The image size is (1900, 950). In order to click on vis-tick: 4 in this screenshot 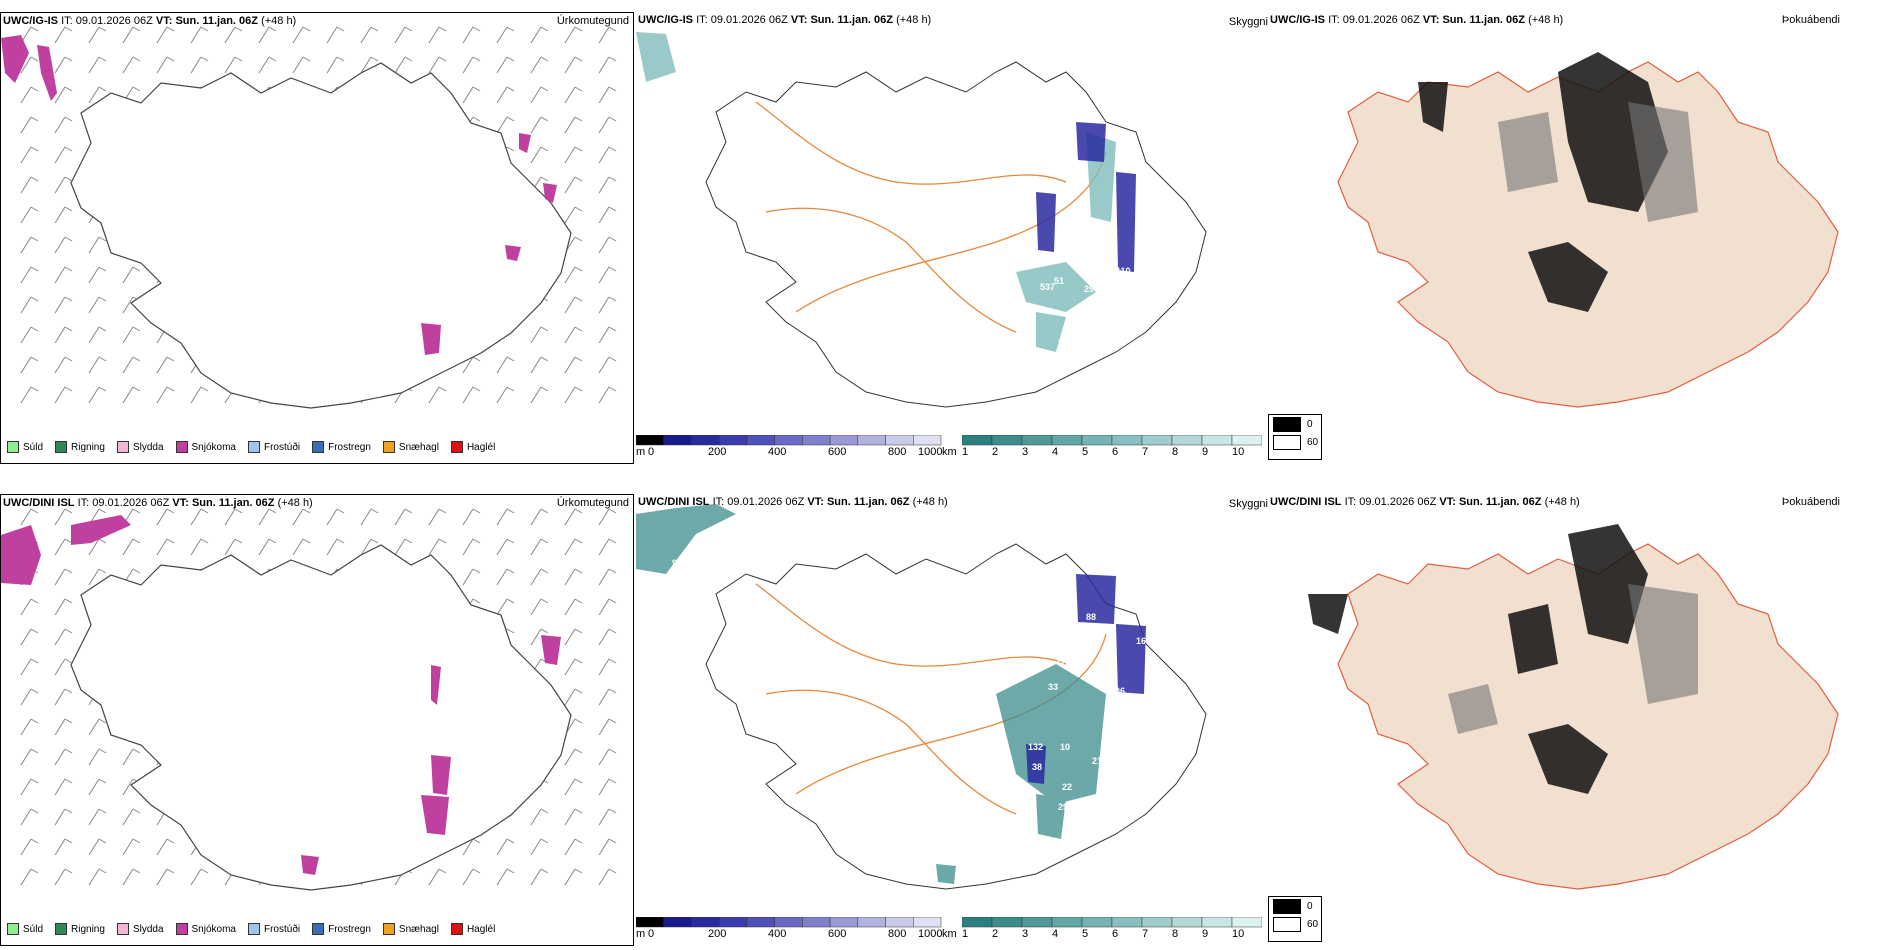, I will do `click(1055, 452)`.